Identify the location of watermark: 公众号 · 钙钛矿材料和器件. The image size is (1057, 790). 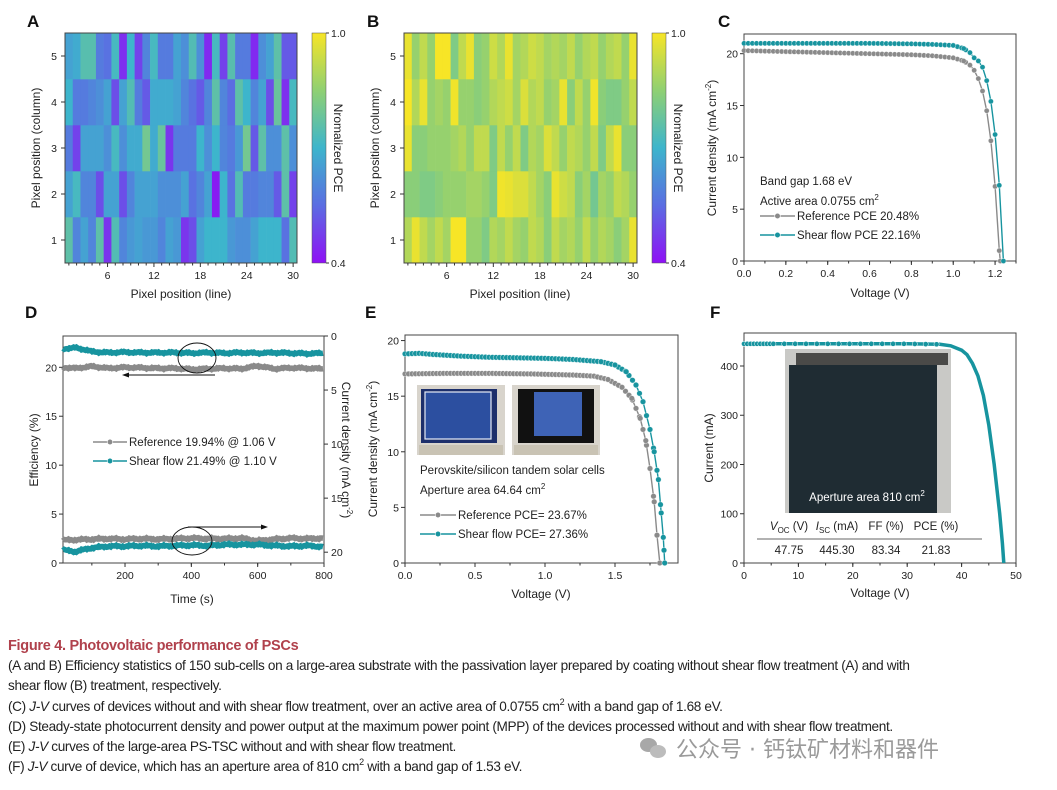
(789, 748).